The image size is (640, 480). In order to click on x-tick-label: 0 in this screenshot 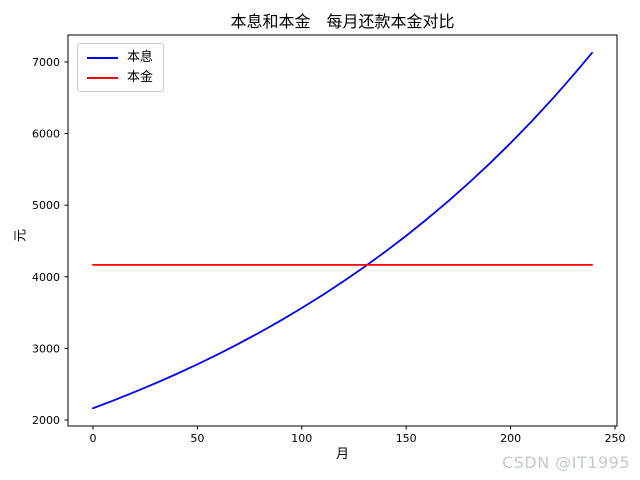, I will do `click(92, 438)`.